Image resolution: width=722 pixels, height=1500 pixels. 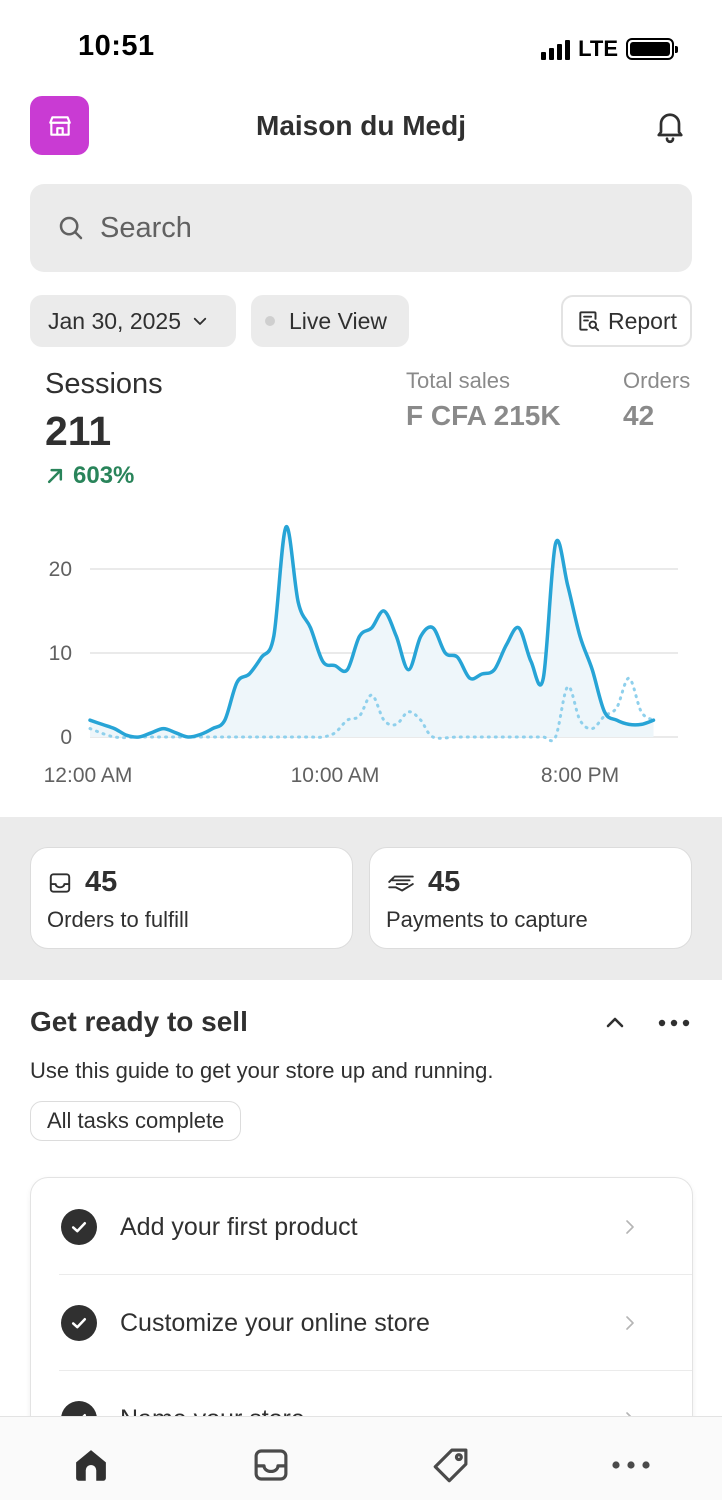 I want to click on live-view-label: Live View, so click(x=338, y=320).